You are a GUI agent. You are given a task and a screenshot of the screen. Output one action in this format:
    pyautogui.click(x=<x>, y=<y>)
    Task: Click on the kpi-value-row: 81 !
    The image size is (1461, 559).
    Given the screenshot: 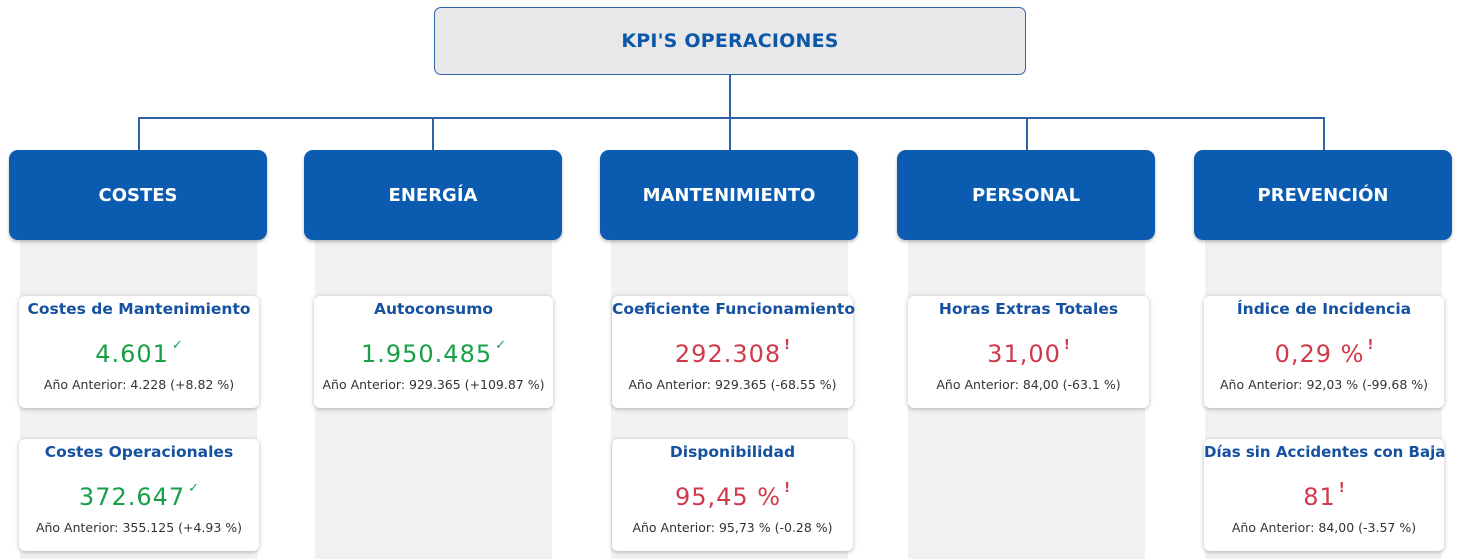 What is the action you would take?
    pyautogui.click(x=1324, y=497)
    